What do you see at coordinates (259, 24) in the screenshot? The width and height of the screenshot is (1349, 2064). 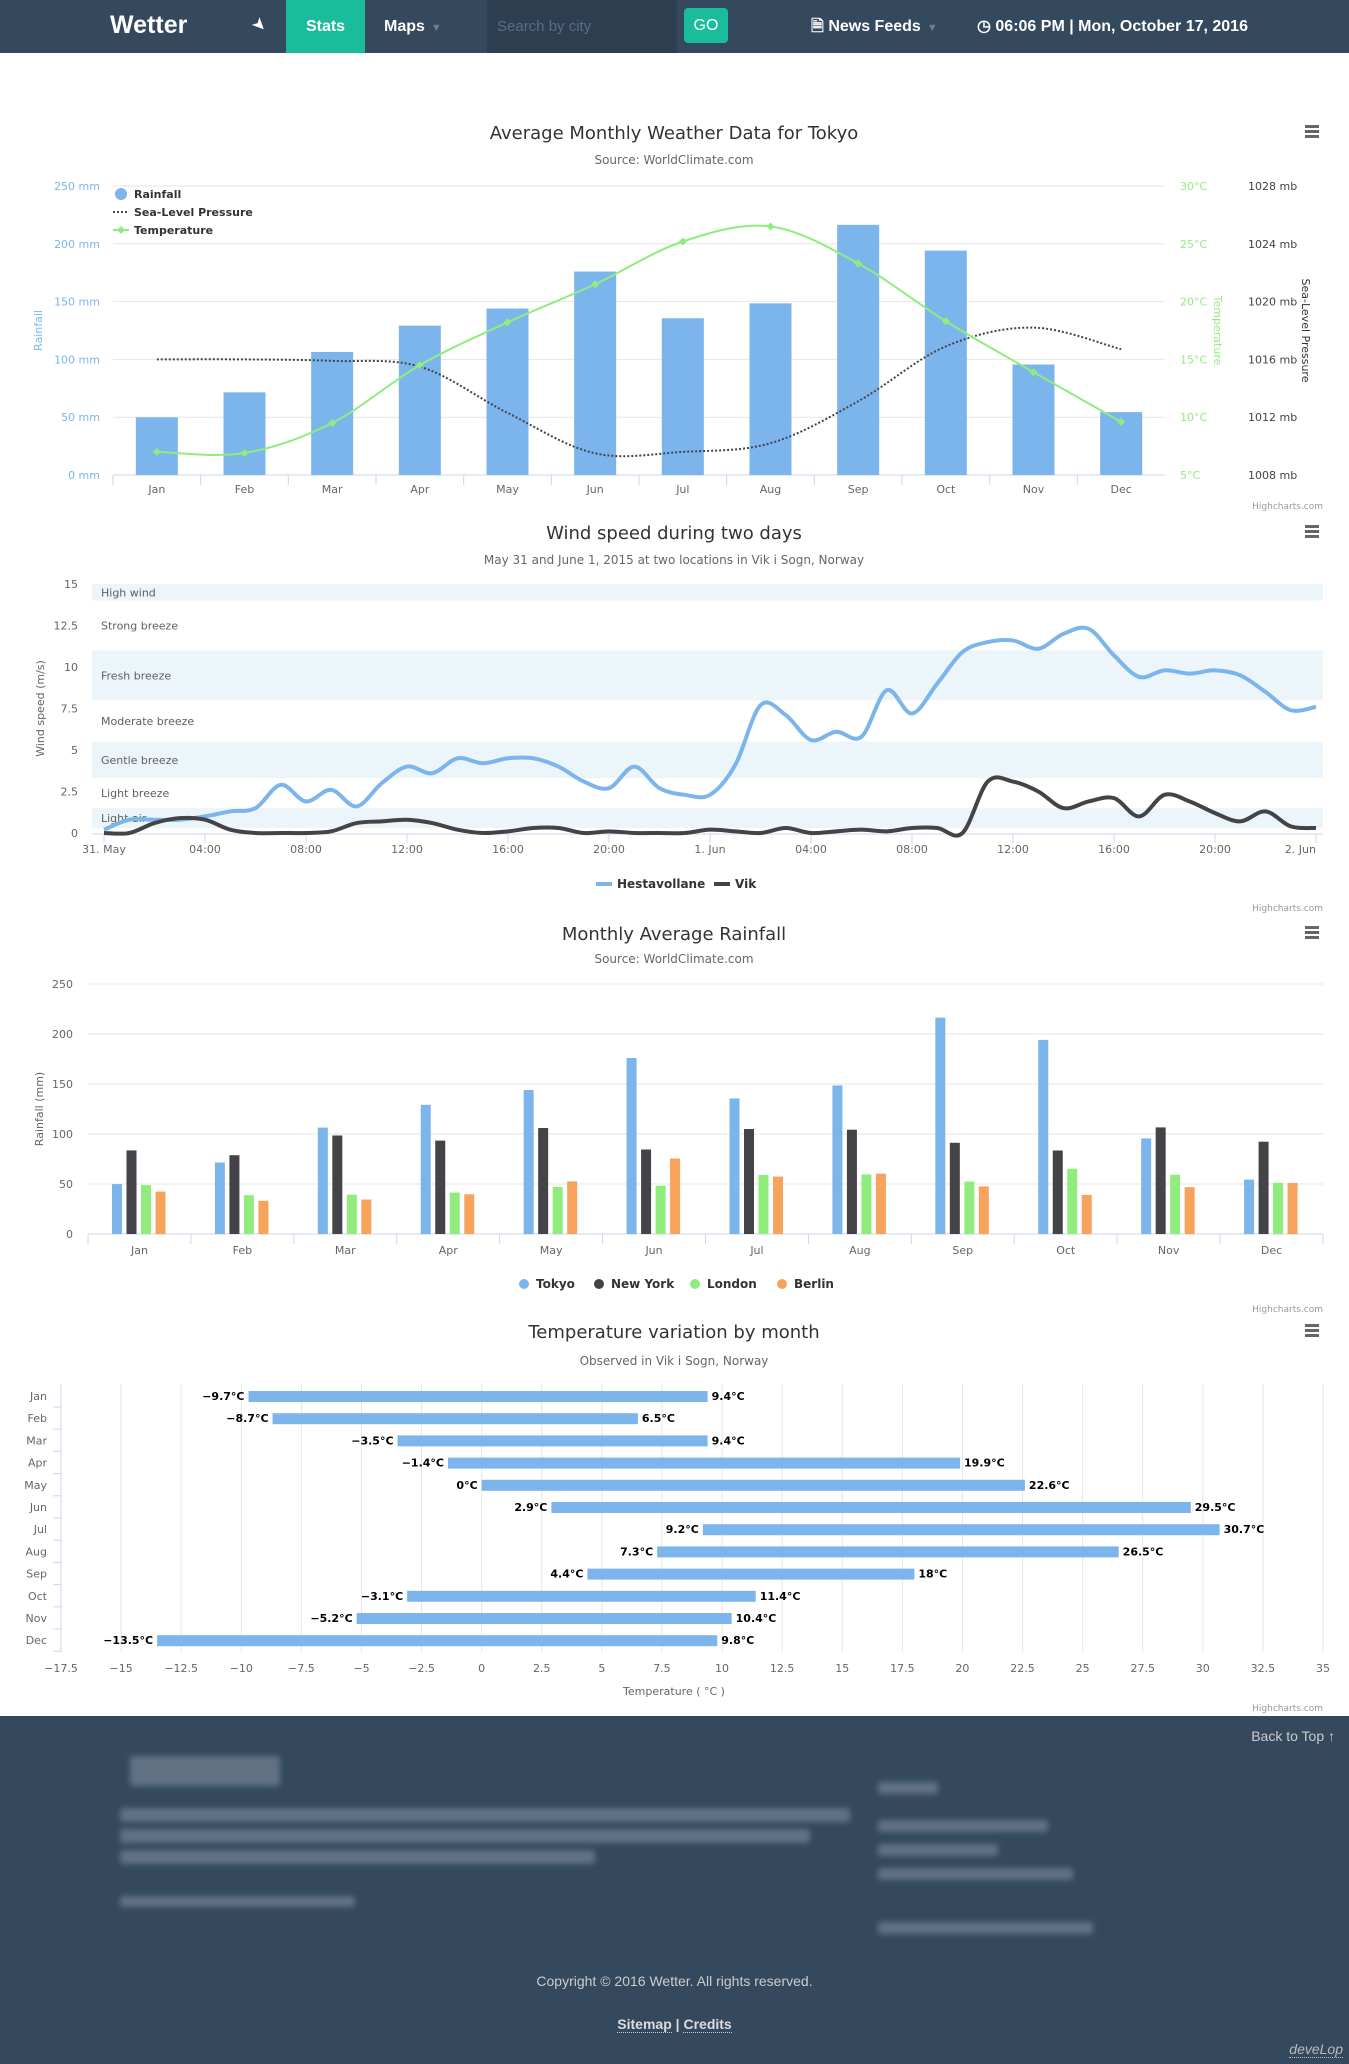 I see `location-arrow-icon: ➤` at bounding box center [259, 24].